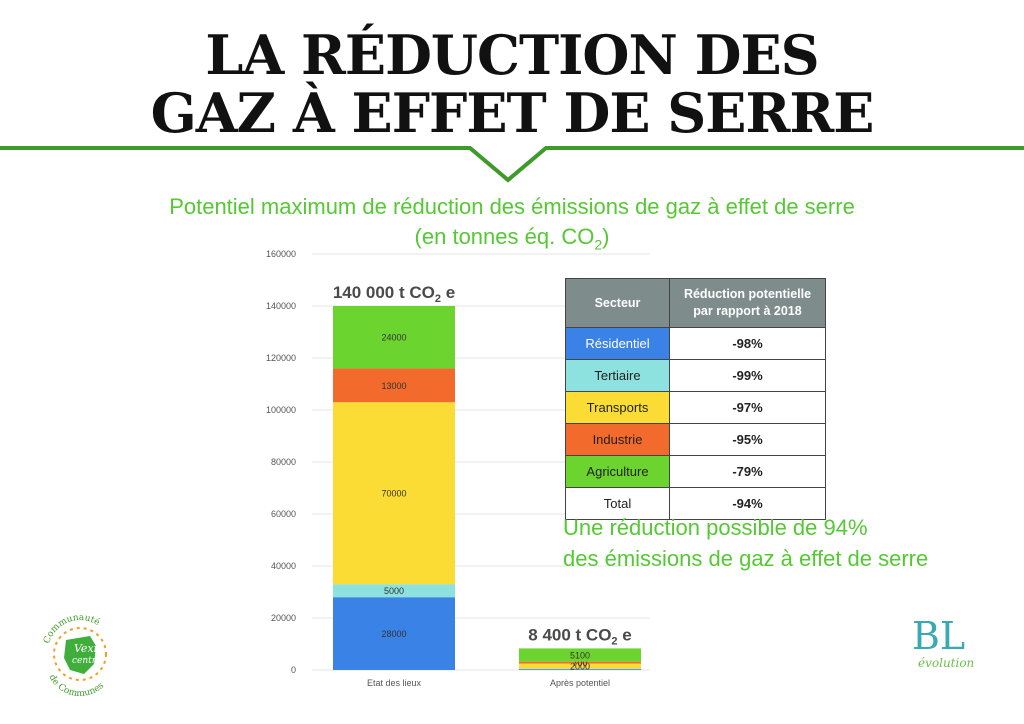 The height and width of the screenshot is (724, 1024). Describe the element at coordinates (747, 303) in the screenshot. I see `table-header-reduction: Réduction potentielle par rapport à 2018` at that location.